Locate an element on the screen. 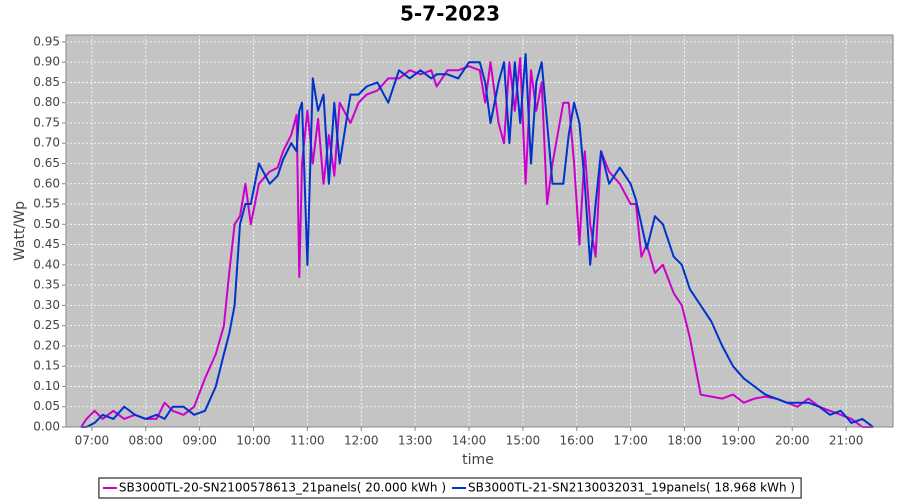  y-tick-label: 0.70 is located at coordinates (46, 143).